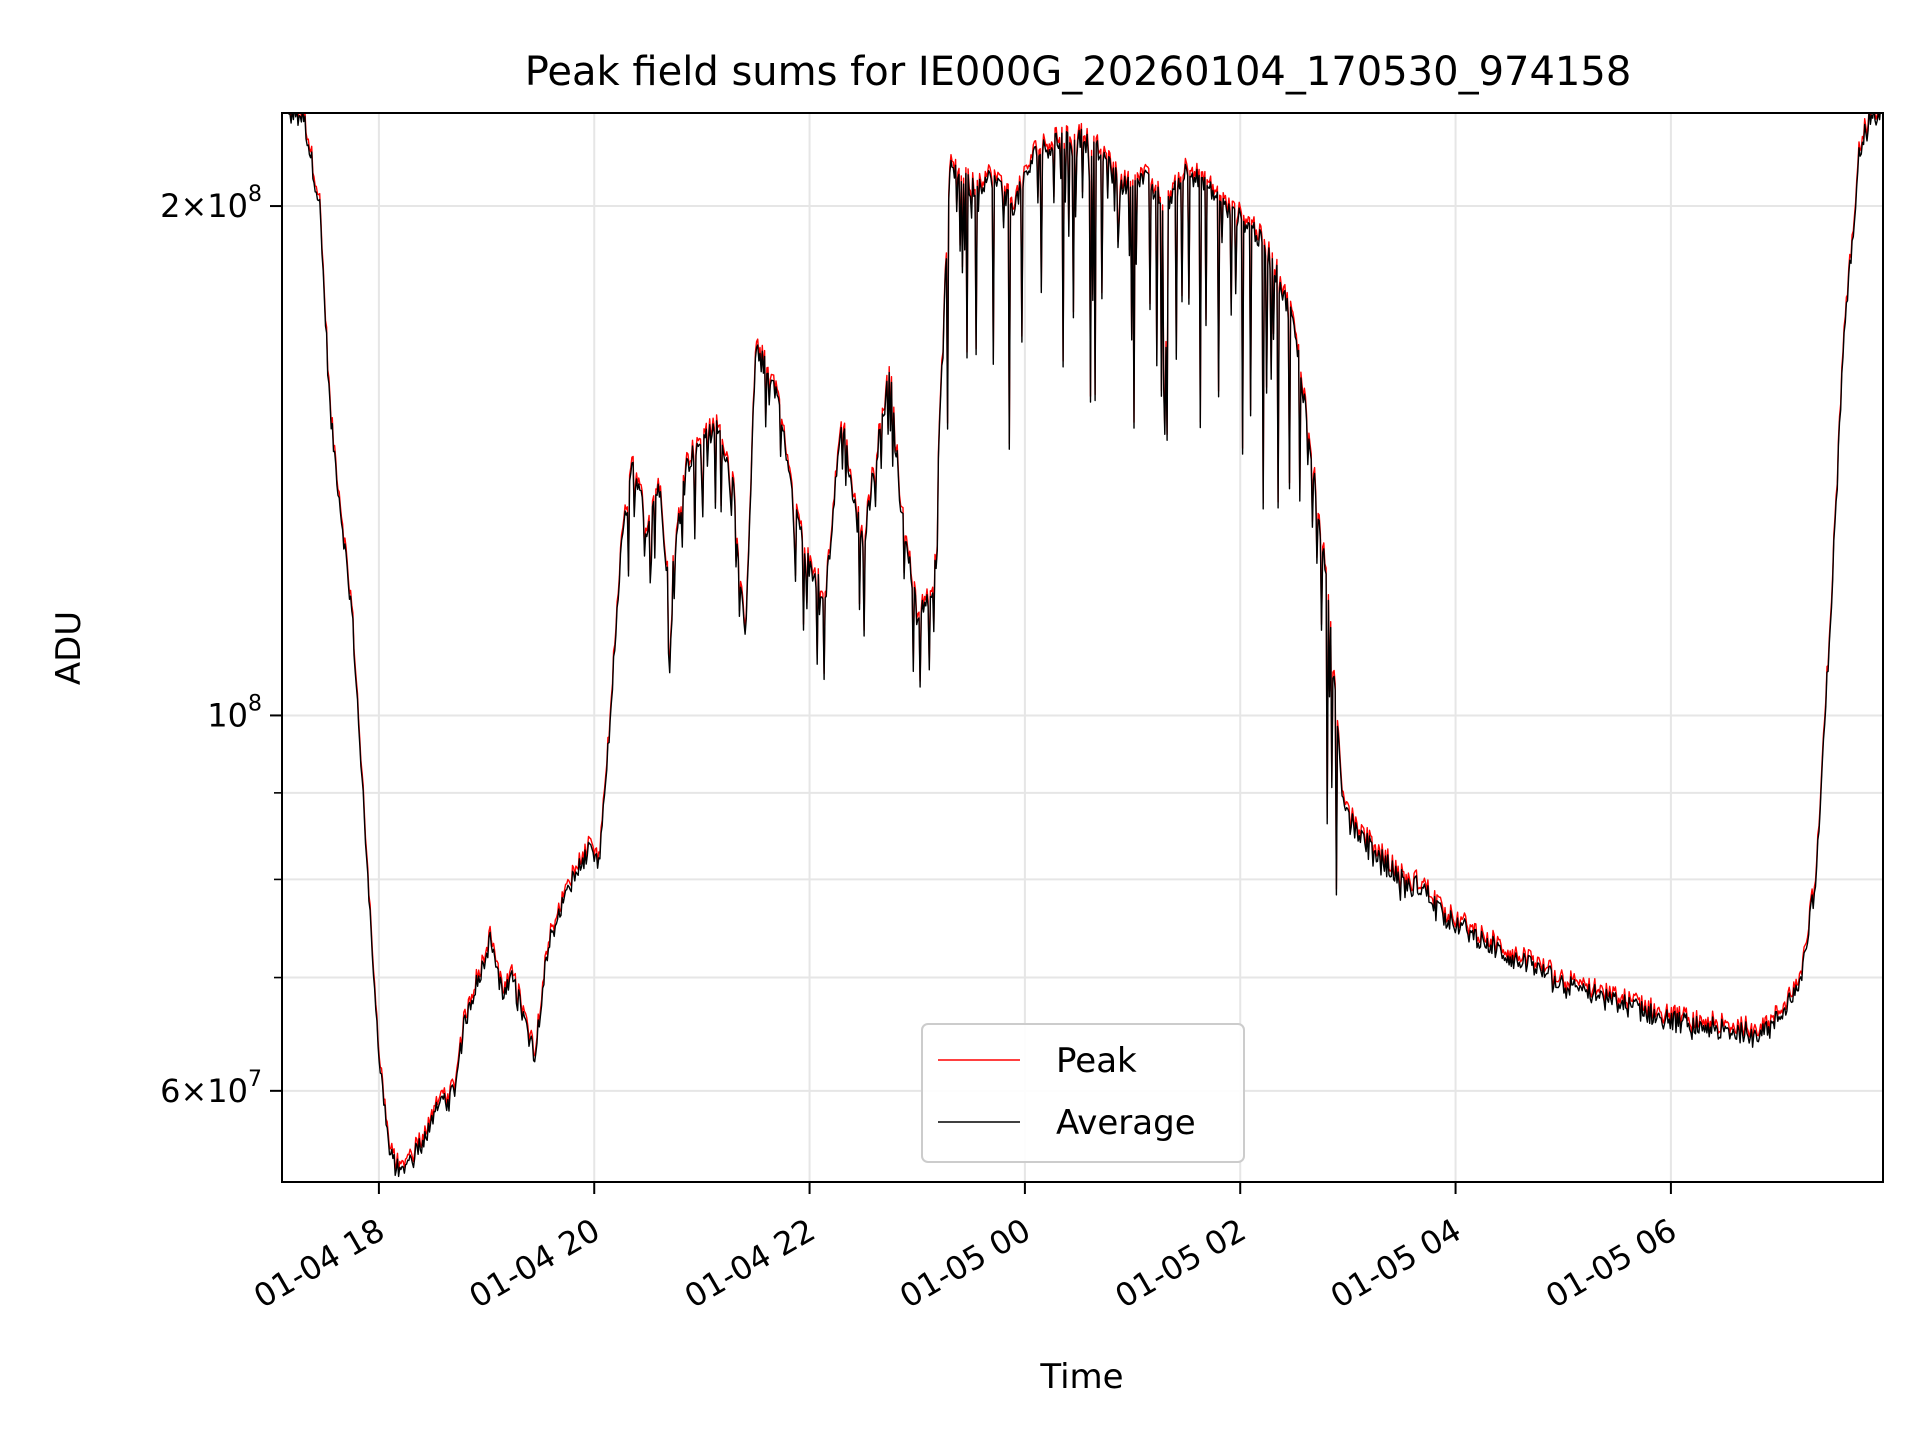 This screenshot has height=1440, width=1920. What do you see at coordinates (221, 646) in the screenshot?
I see `y-axis-ticks: 6×107 108 2×108` at bounding box center [221, 646].